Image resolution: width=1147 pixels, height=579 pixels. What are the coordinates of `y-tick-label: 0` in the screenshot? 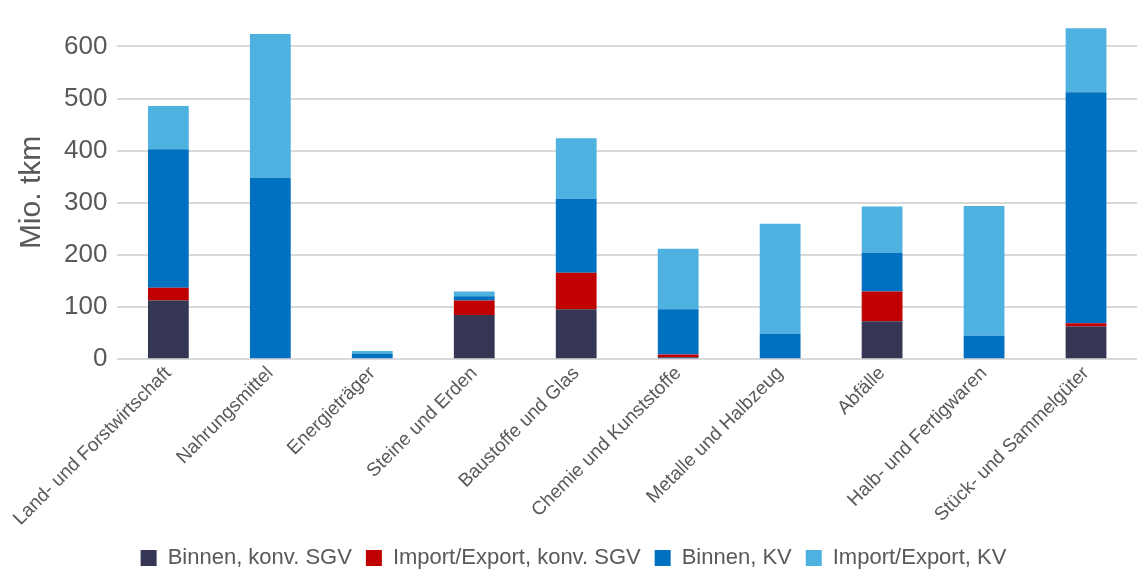 It's located at (100, 357).